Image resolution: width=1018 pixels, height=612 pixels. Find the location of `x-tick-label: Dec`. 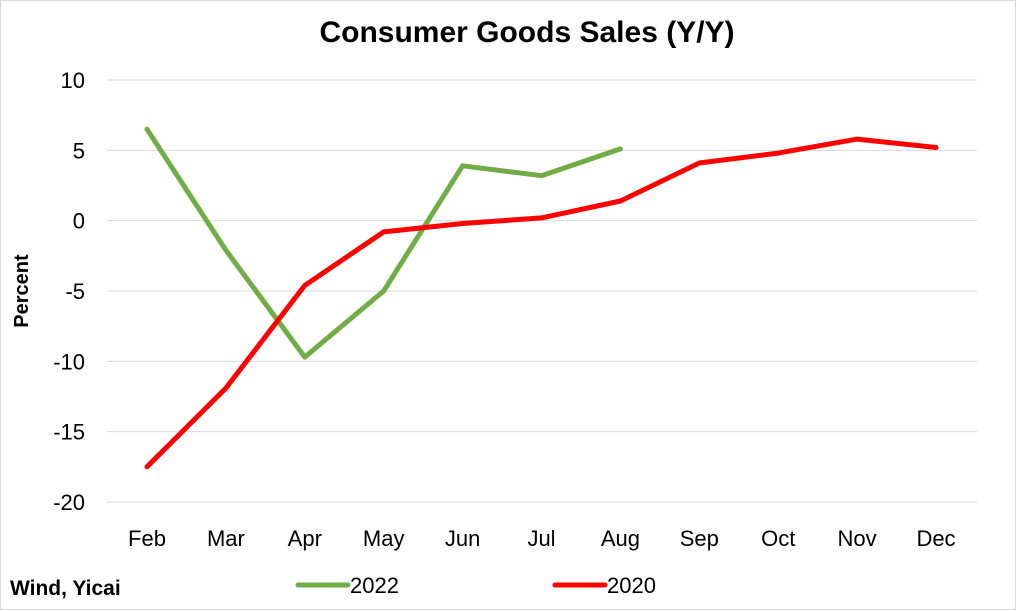

x-tick-label: Dec is located at coordinates (935, 538).